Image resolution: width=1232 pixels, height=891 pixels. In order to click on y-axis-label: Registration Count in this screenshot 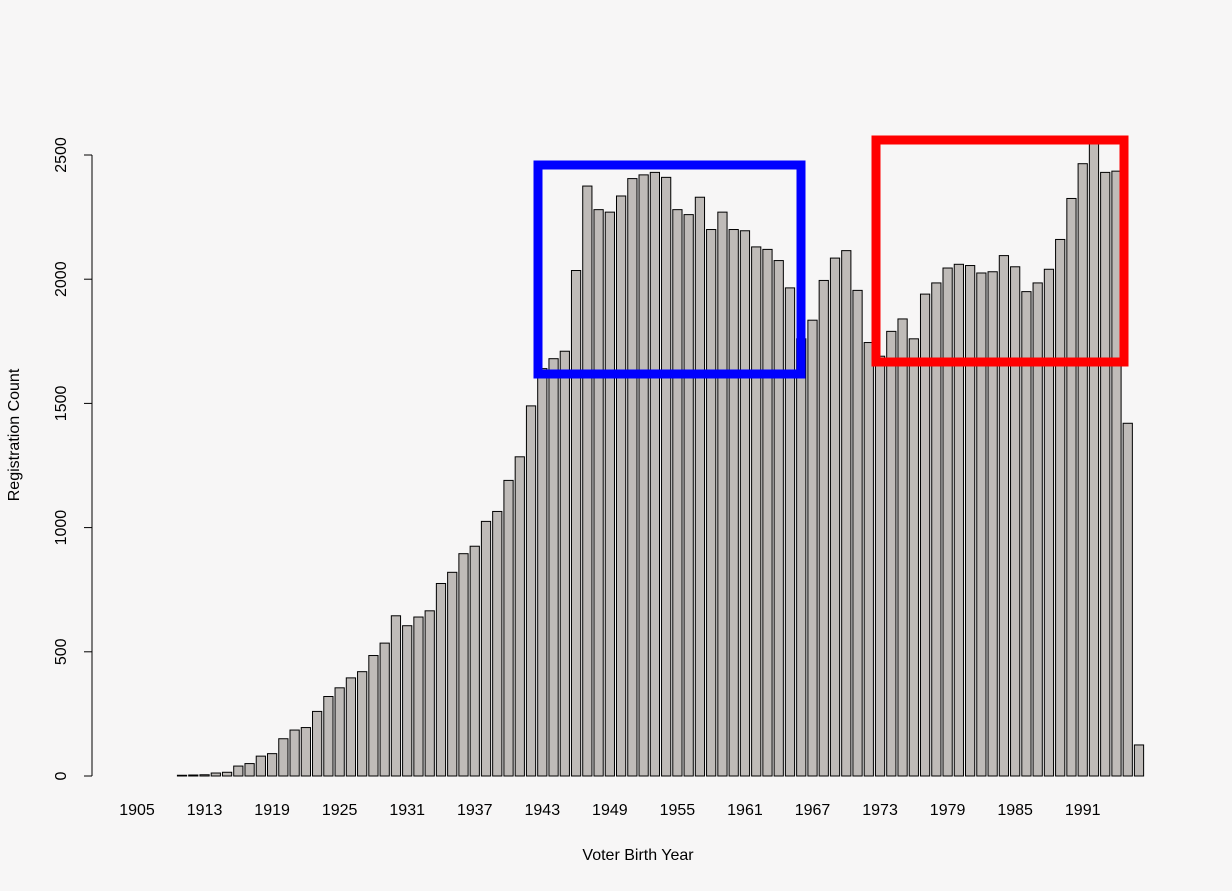, I will do `click(14, 434)`.